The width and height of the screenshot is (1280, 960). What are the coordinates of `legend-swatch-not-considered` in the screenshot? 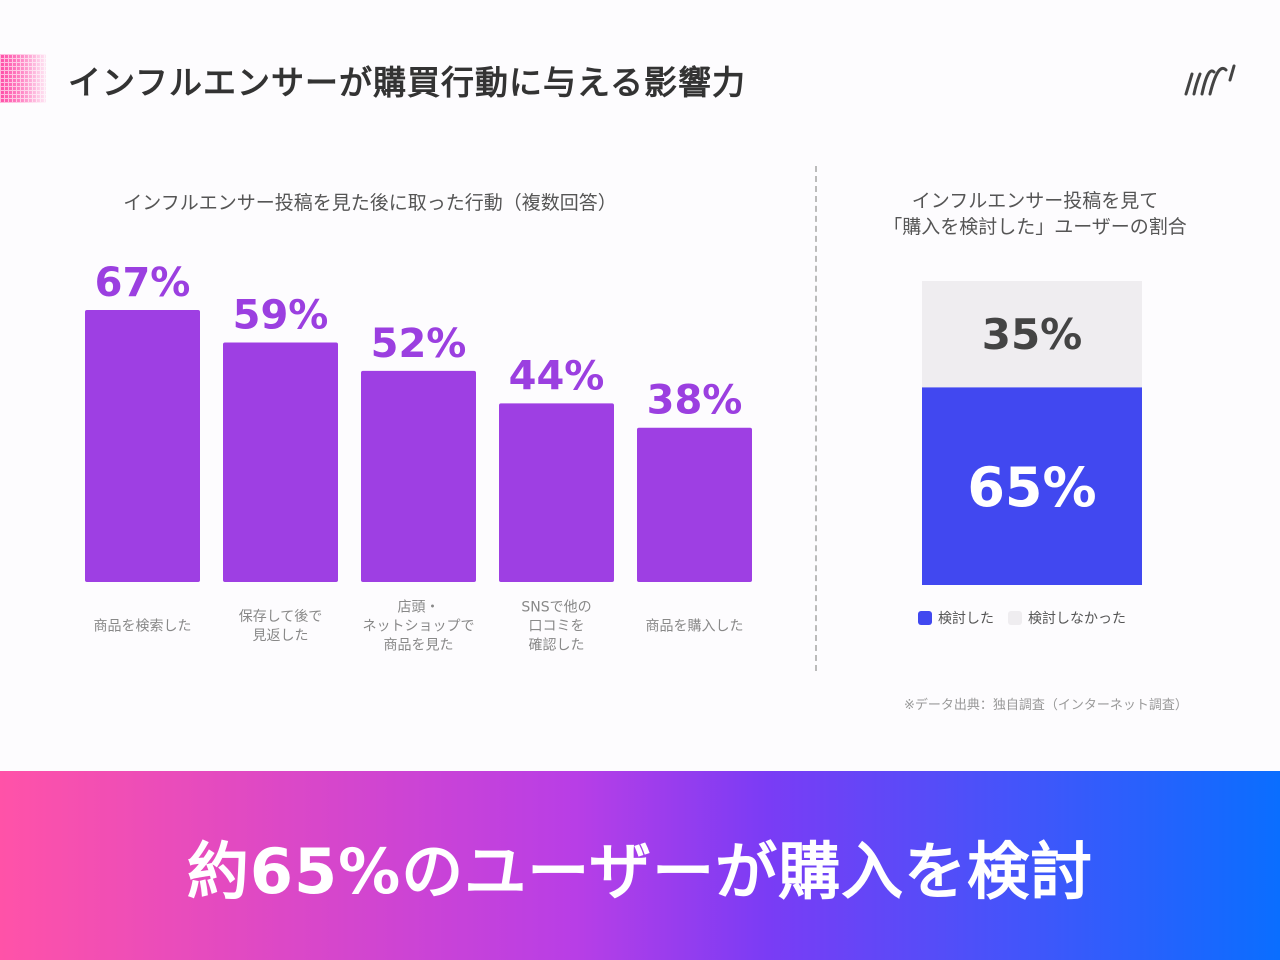 It's located at (1015, 618).